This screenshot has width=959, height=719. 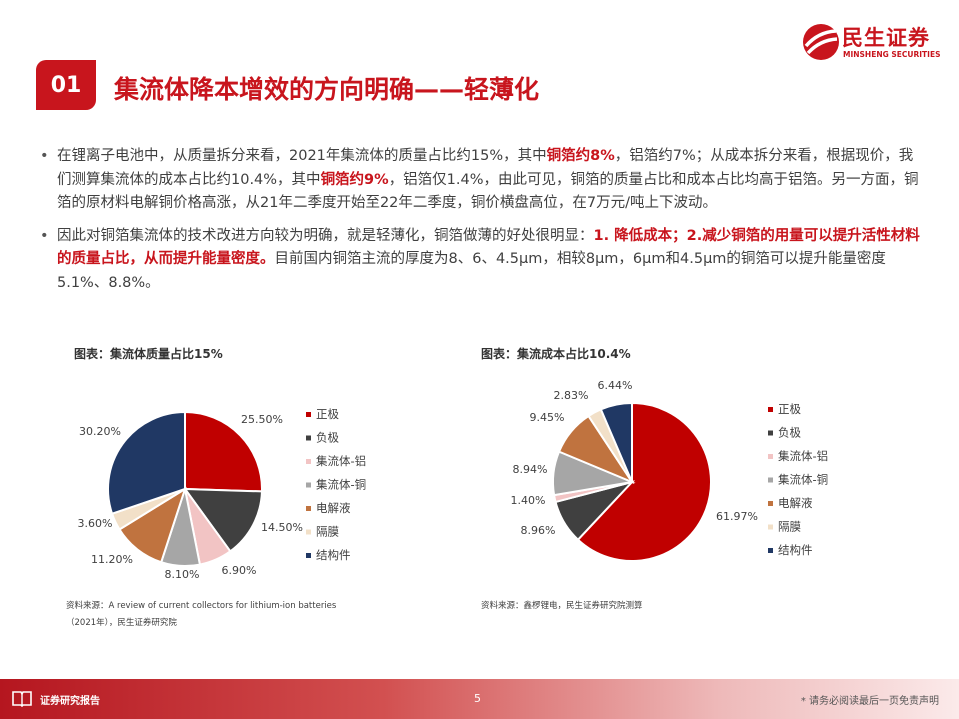 What do you see at coordinates (580, 156) in the screenshot?
I see `bullet-highlight: 铜箔约8%` at bounding box center [580, 156].